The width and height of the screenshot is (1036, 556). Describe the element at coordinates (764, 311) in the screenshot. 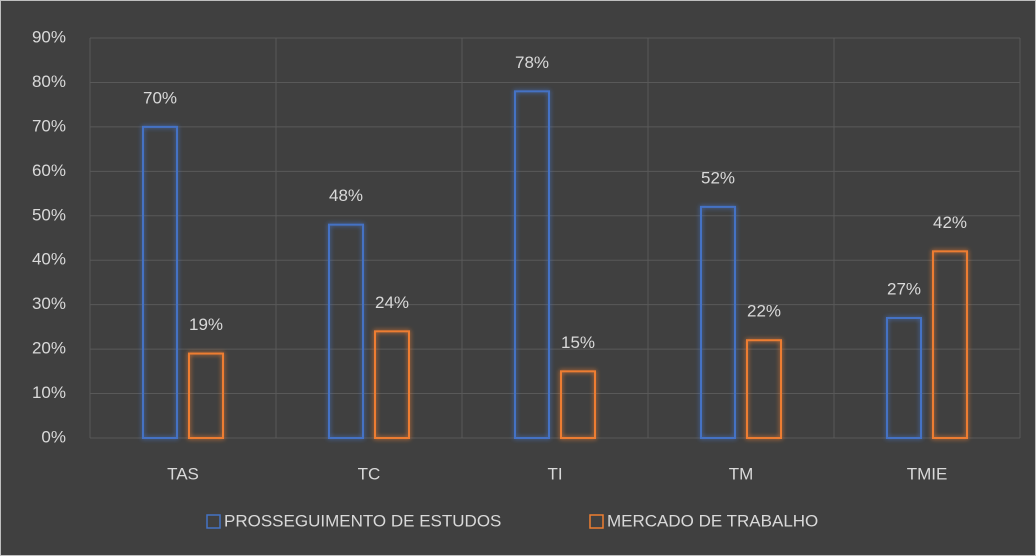

I see `data-label: 22%` at that location.